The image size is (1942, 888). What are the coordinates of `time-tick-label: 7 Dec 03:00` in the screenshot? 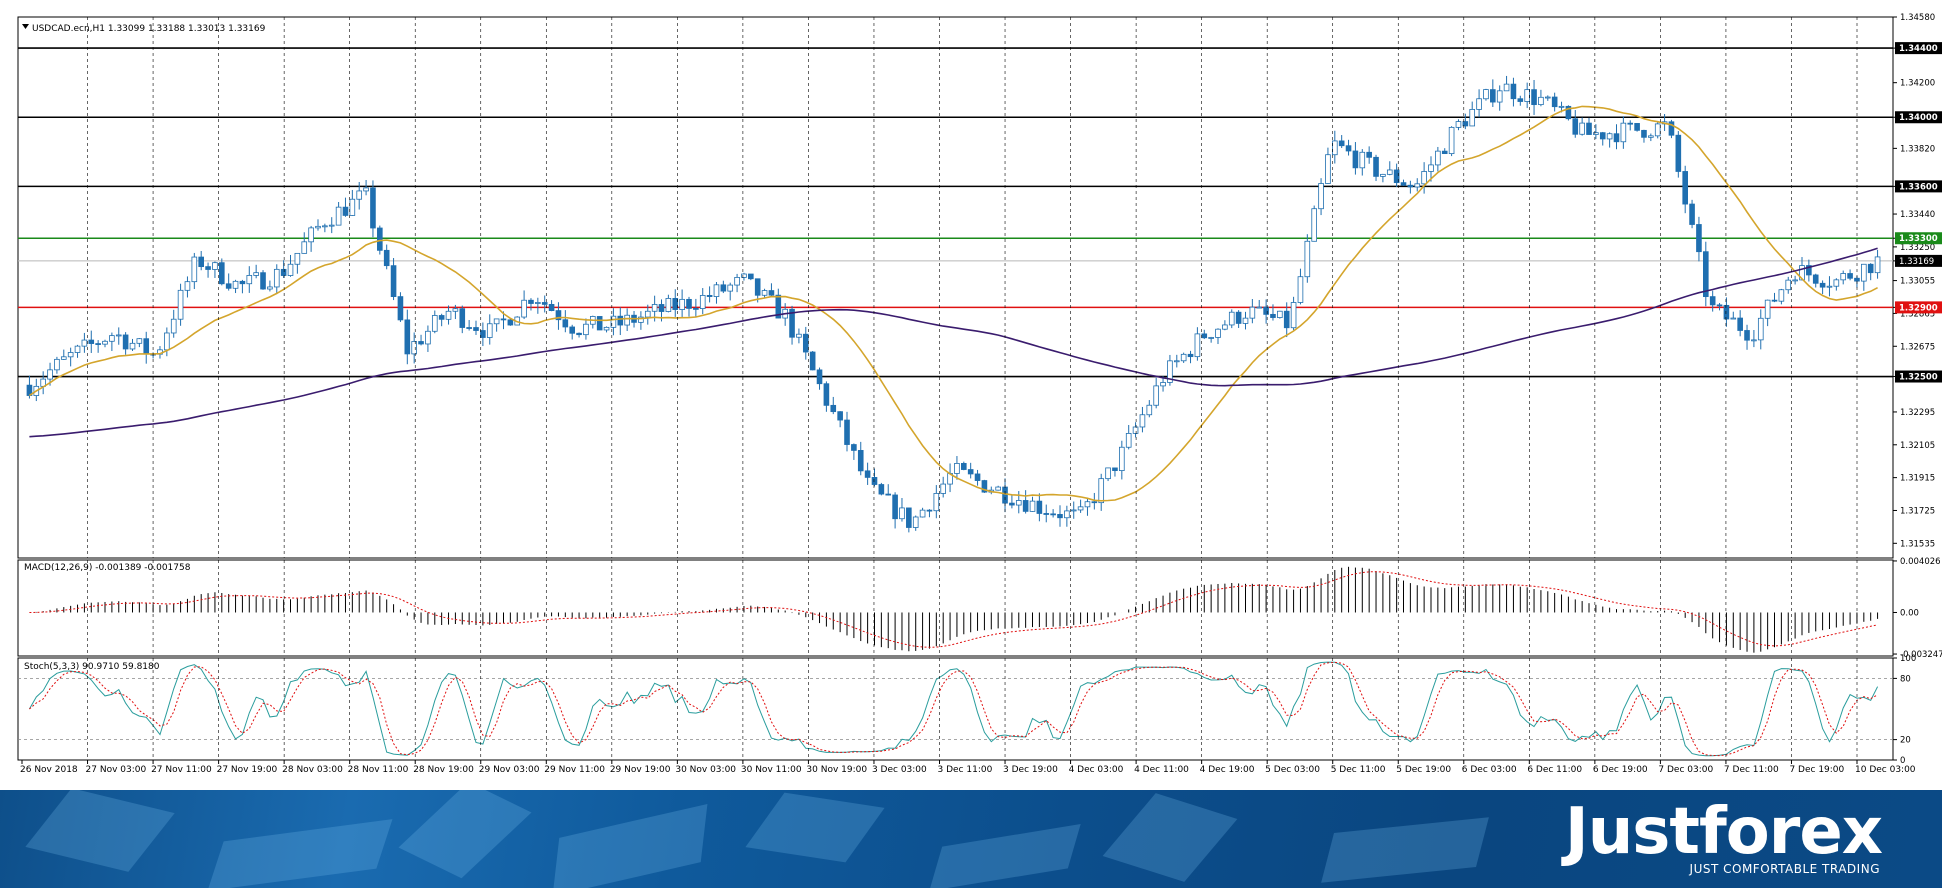 It's located at (1685, 770).